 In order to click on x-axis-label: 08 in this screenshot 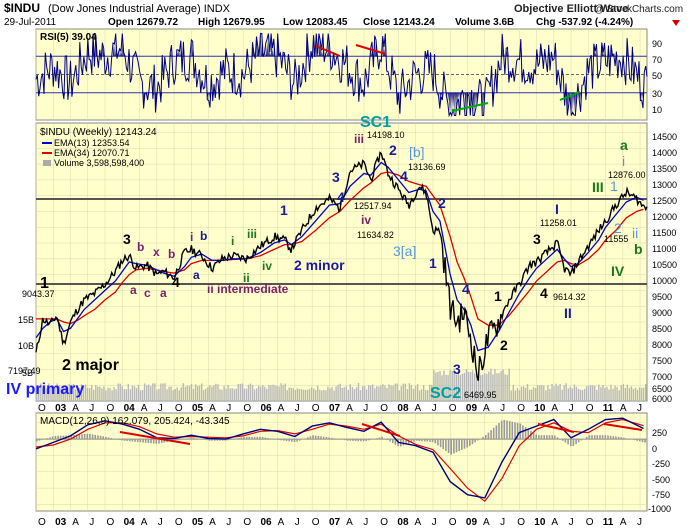, I will do `click(403, 408)`.